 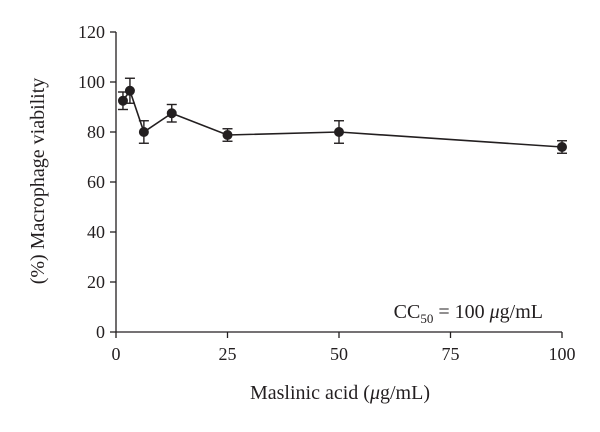 I want to click on cc50-annotation-base: CC, so click(x=407, y=312).